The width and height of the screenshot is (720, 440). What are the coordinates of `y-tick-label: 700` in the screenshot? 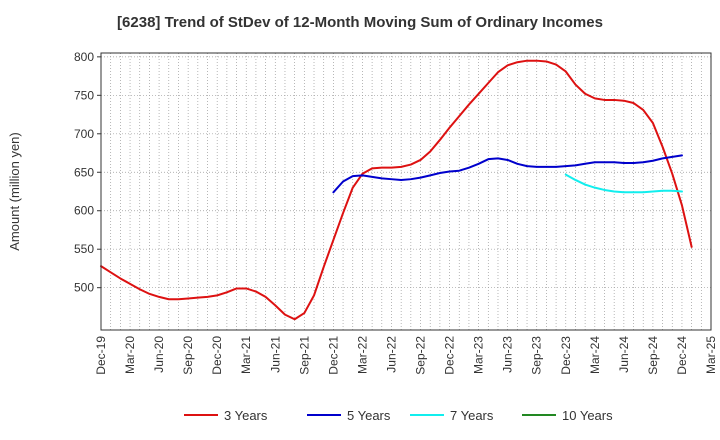 It's located at (84, 134).